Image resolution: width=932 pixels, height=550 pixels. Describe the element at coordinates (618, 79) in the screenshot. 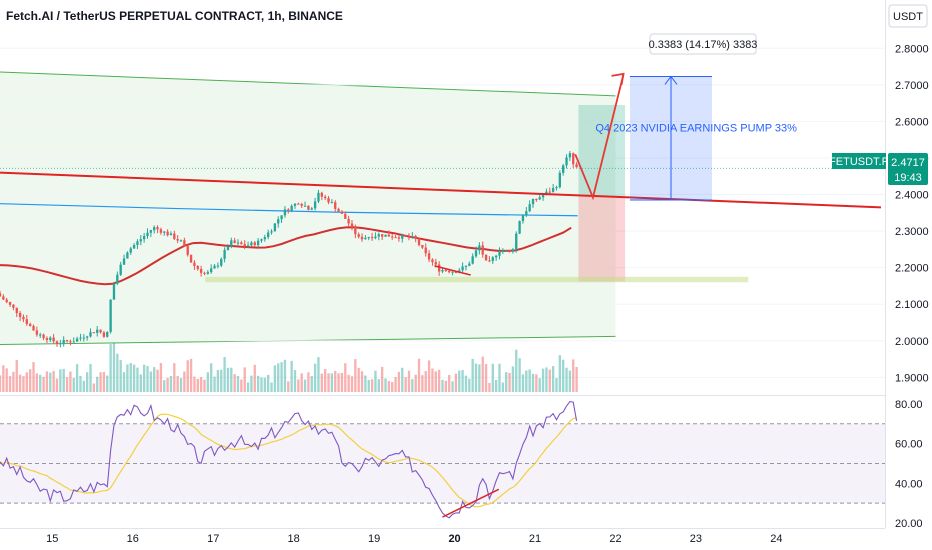

I see `projection-arrowhead` at that location.